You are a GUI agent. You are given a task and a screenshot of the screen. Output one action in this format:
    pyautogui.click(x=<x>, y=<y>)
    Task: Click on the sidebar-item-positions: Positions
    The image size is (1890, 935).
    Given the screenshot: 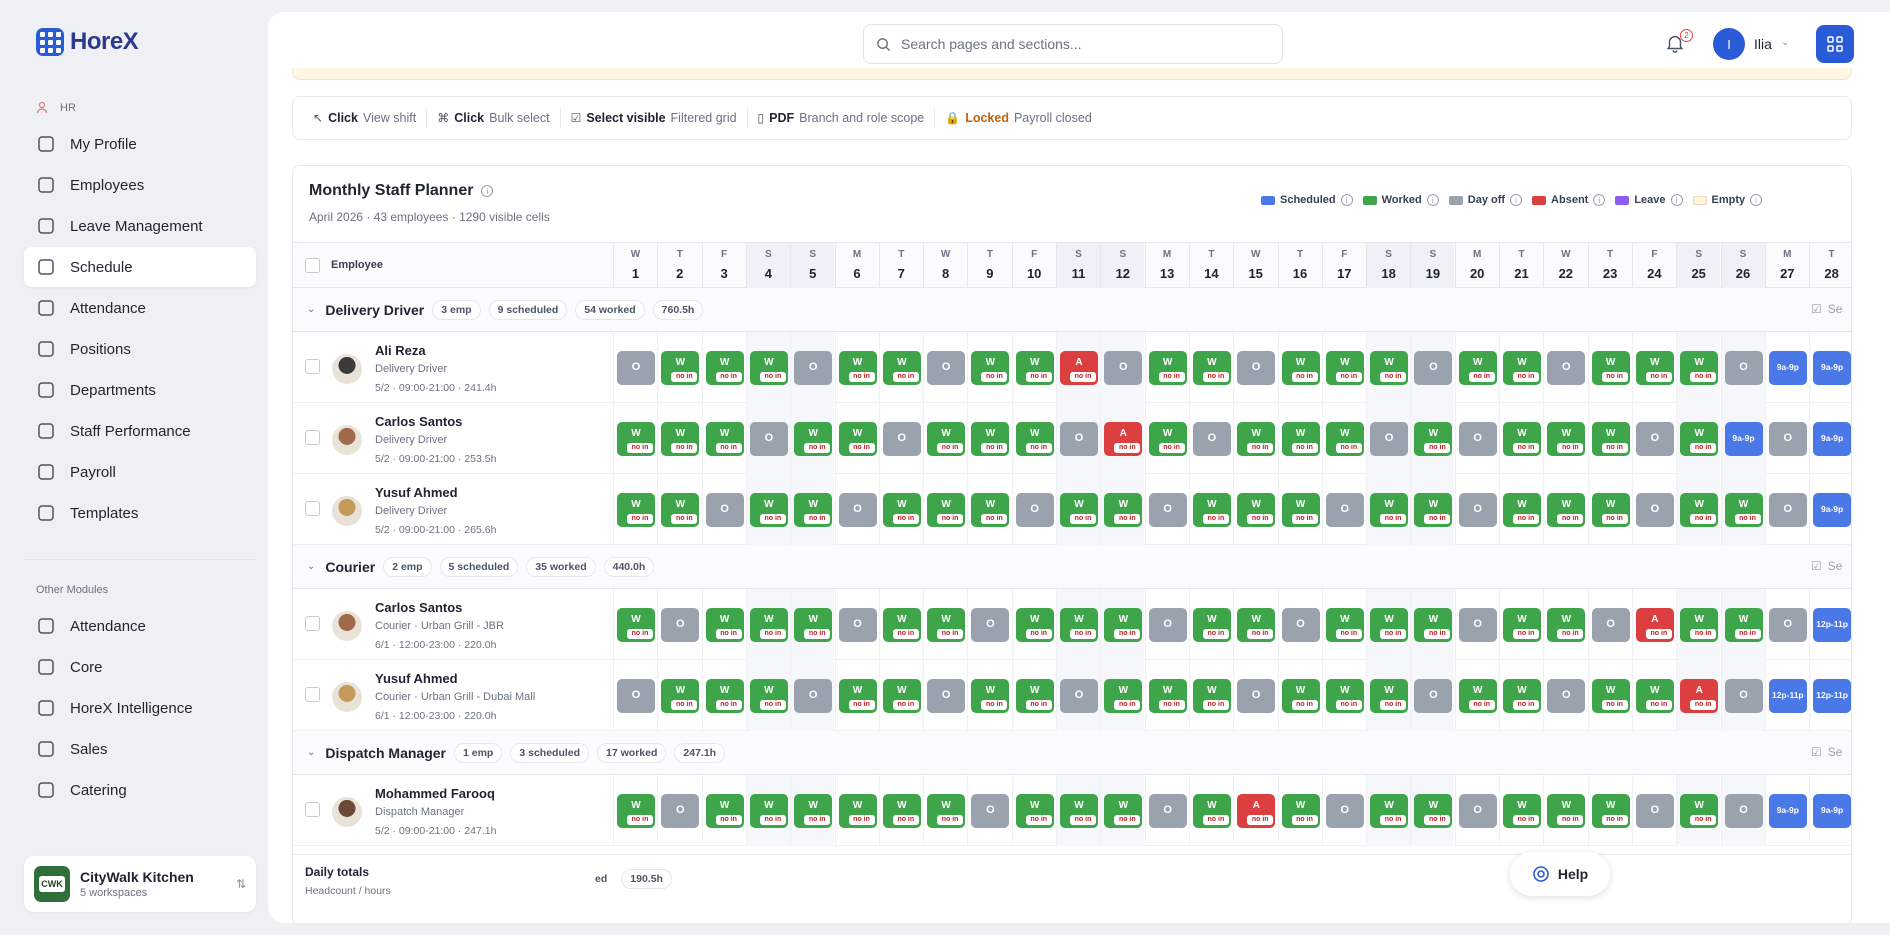 What is the action you would take?
    pyautogui.click(x=140, y=349)
    